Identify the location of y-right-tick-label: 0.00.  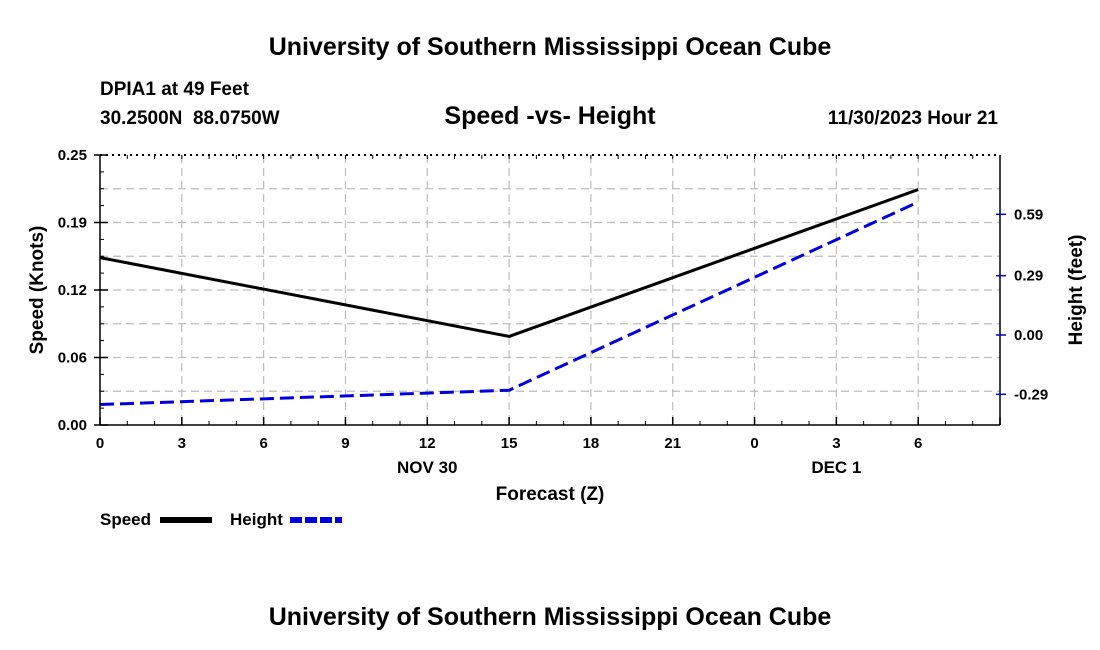
(1028, 335).